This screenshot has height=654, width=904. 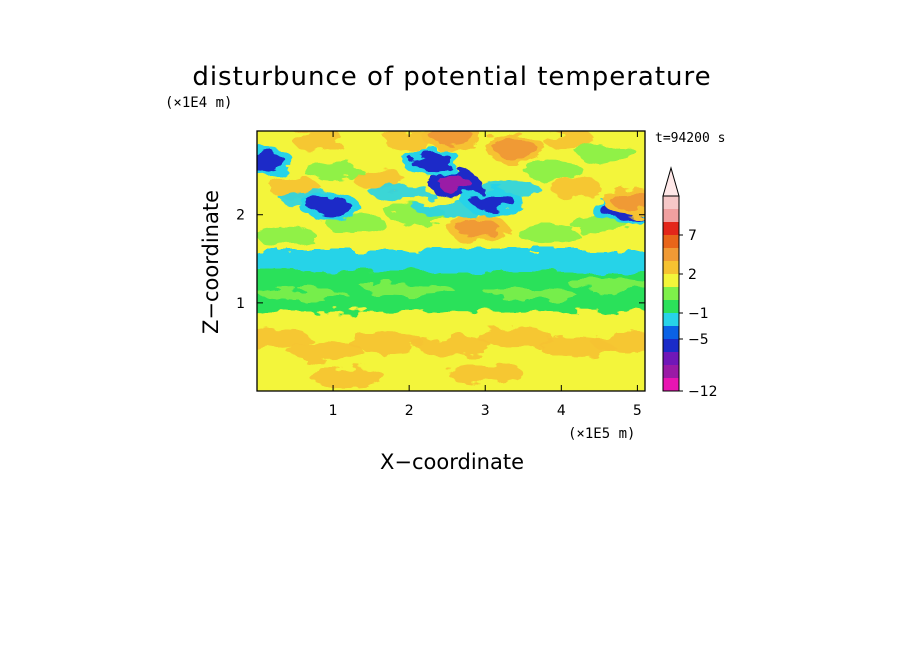 I want to click on x-tick-label-4: 4, so click(x=561, y=411).